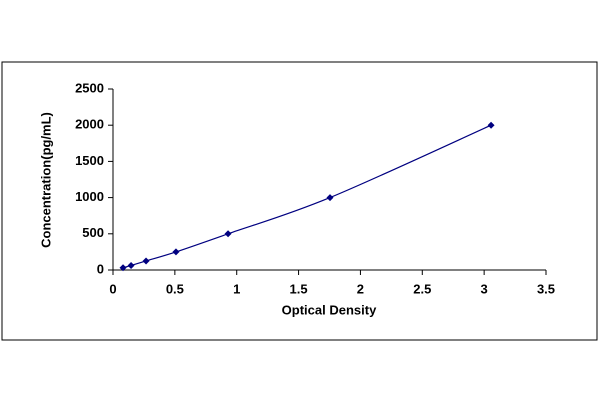  What do you see at coordinates (100, 268) in the screenshot?
I see `y-tick-label: 0` at bounding box center [100, 268].